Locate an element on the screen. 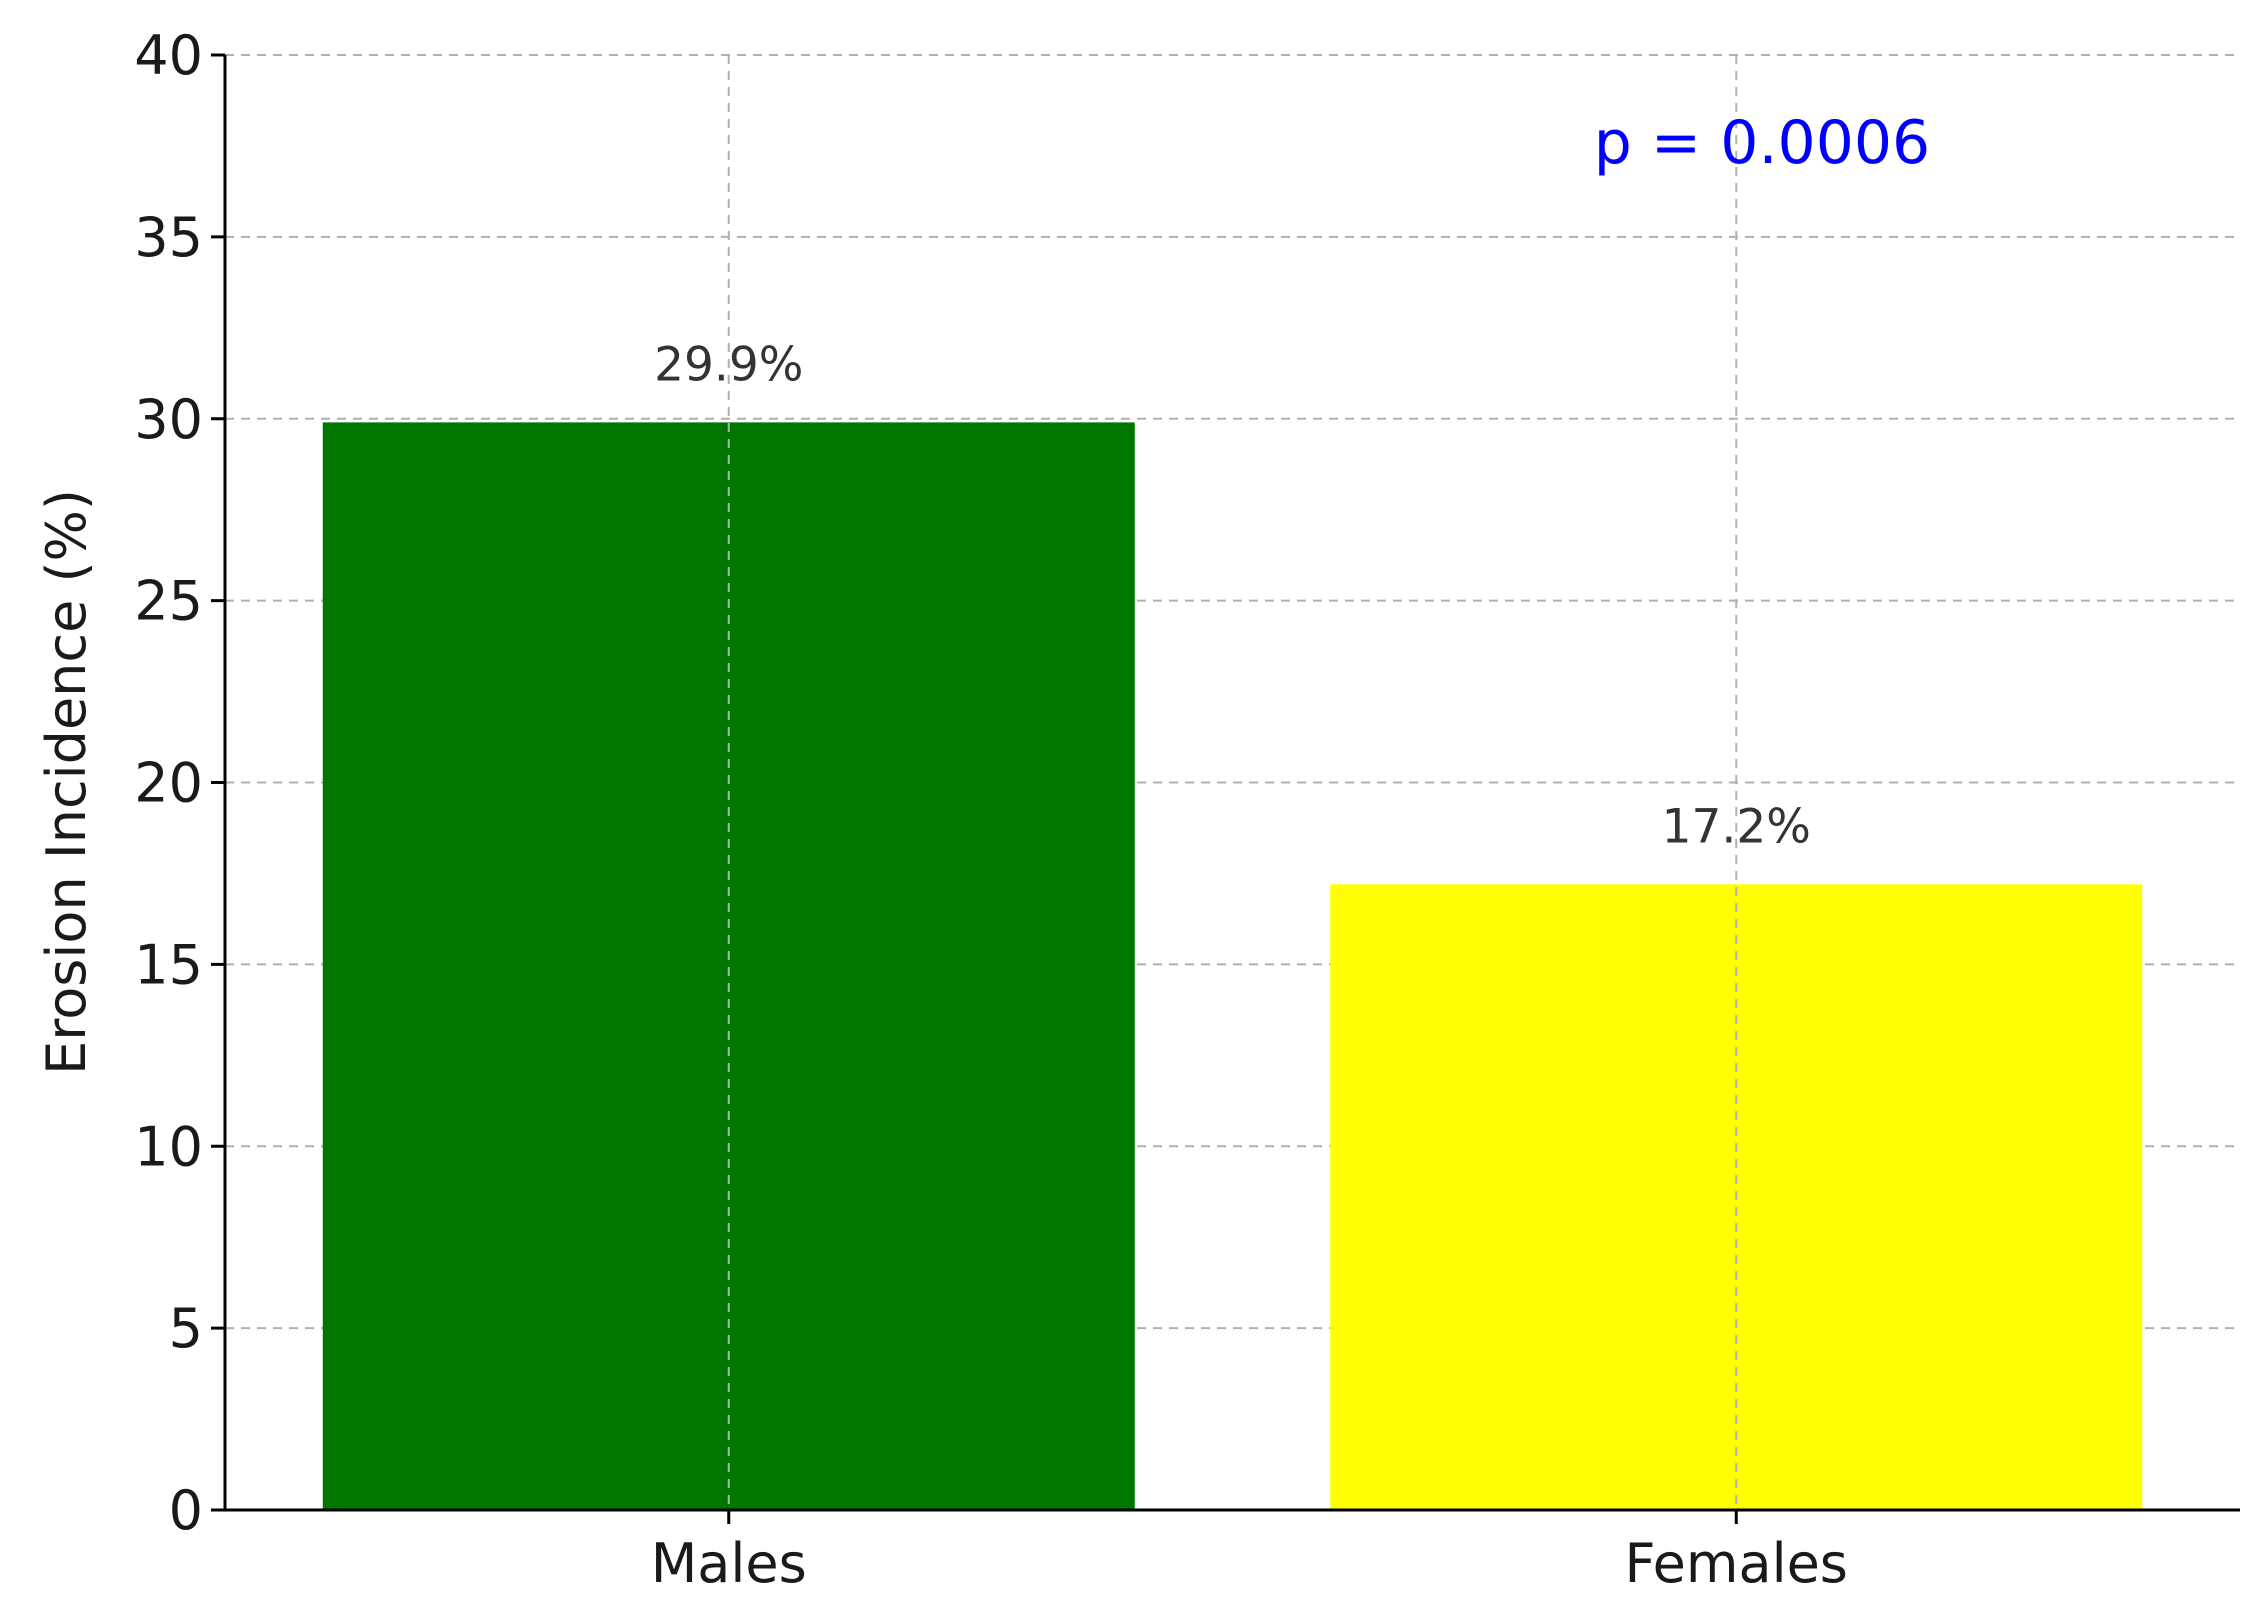 This screenshot has height=1598, width=2265. y-tick-label: 15 is located at coordinates (168, 964).